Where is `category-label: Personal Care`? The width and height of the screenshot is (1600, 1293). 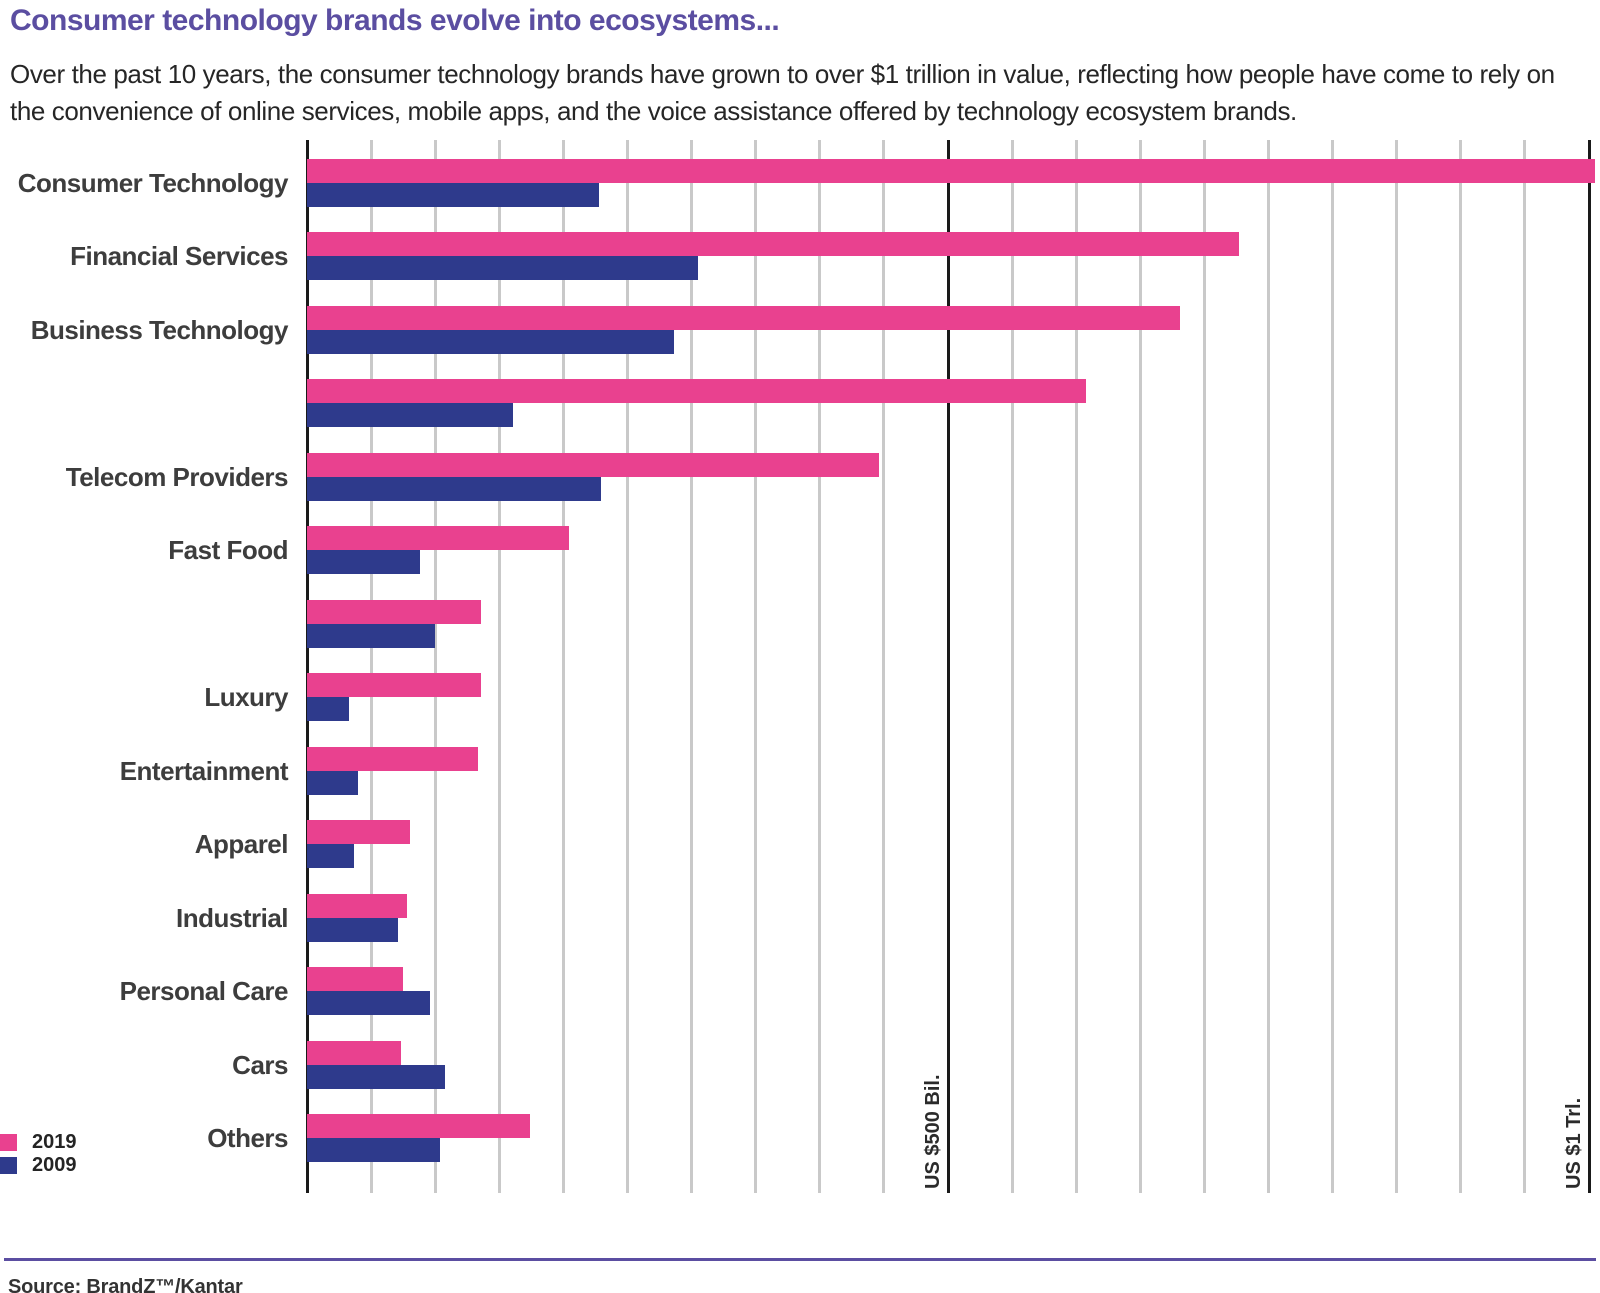 category-label: Personal Care is located at coordinates (204, 991).